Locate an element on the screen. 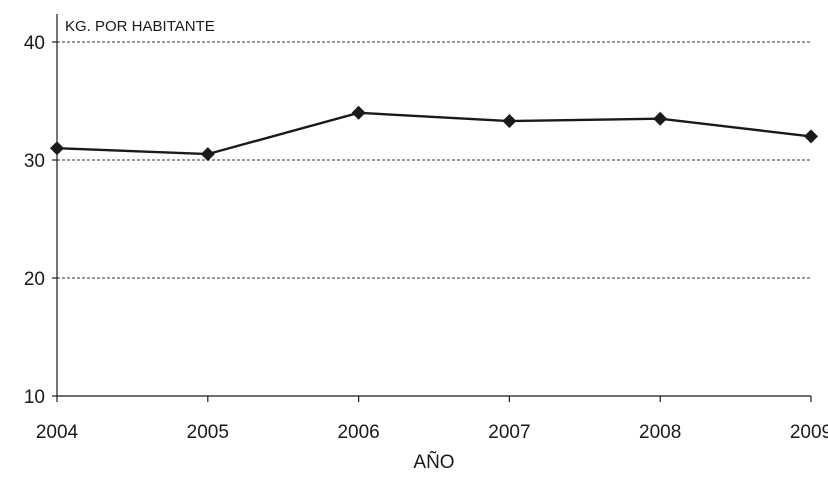 Image resolution: width=828 pixels, height=477 pixels. data-point-2008 is located at coordinates (660, 118).